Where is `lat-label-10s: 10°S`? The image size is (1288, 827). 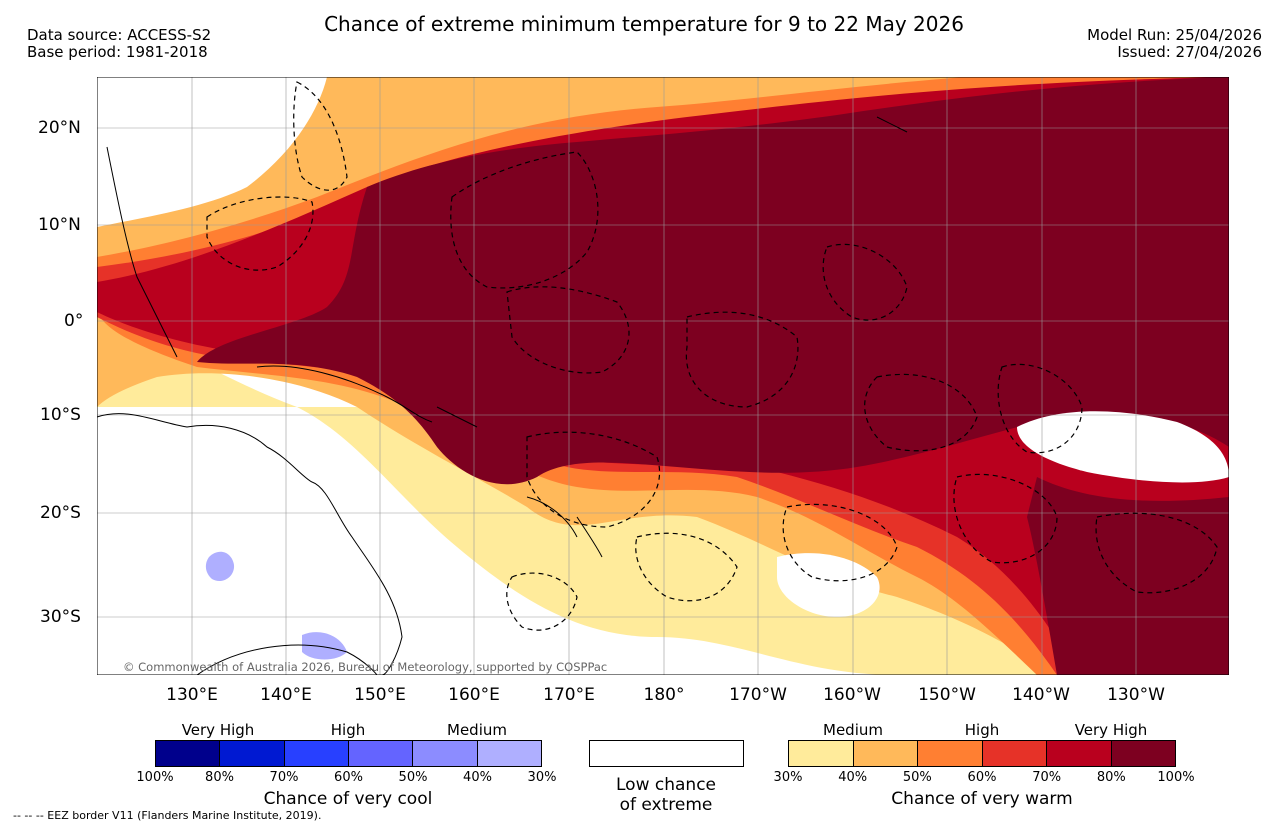
lat-label-10s: 10°S is located at coordinates (60, 415).